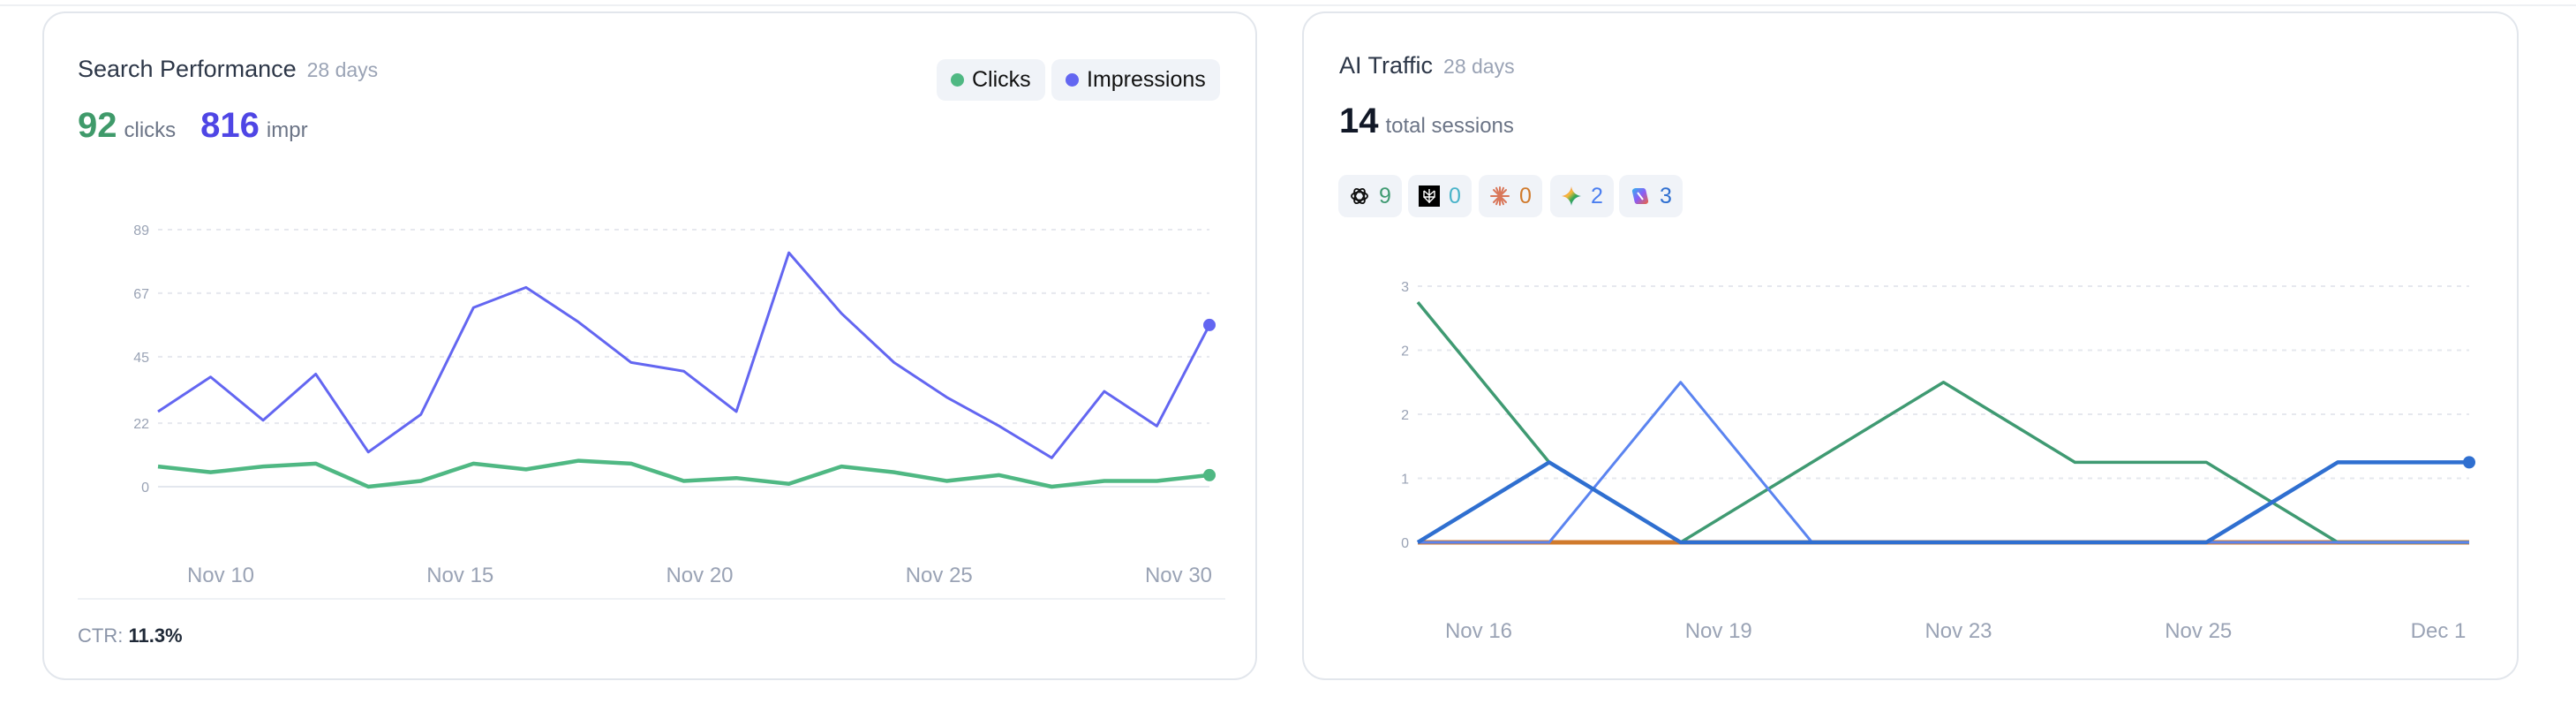 This screenshot has height=719, width=2576. I want to click on series-line-clicks, so click(684, 473).